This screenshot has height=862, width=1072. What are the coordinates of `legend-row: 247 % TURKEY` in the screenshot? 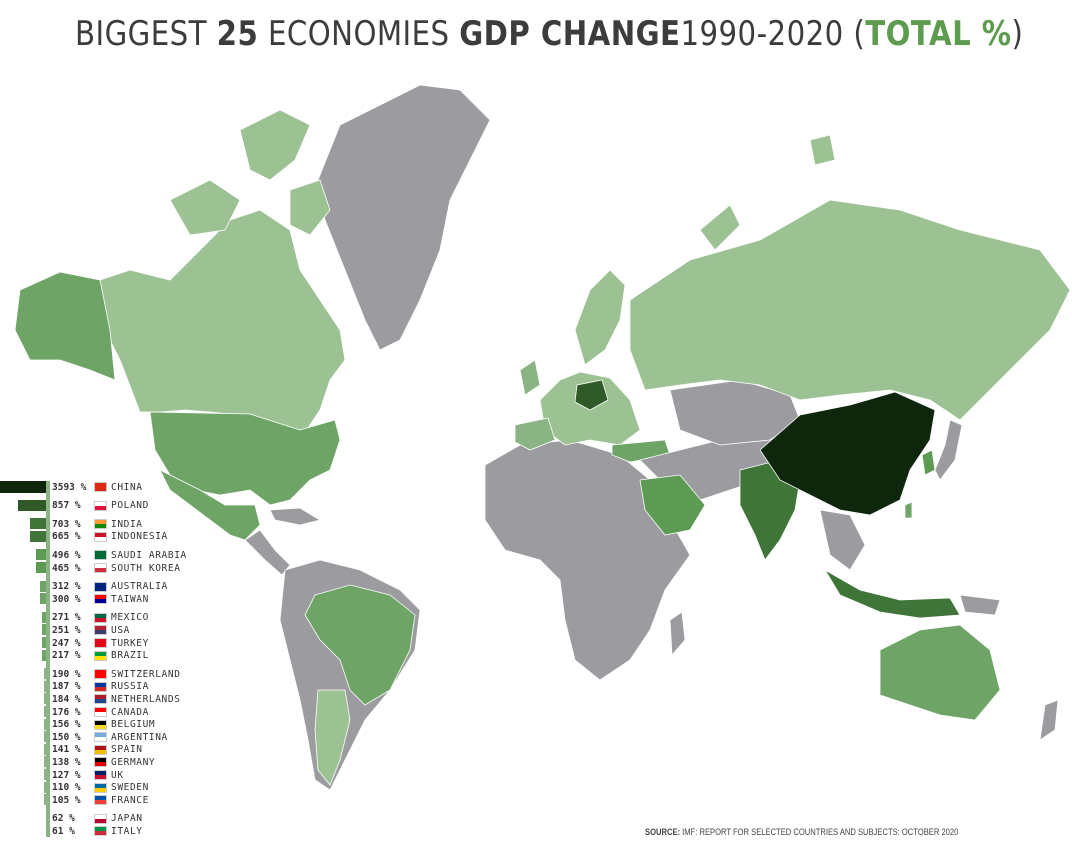 It's located at (100, 643).